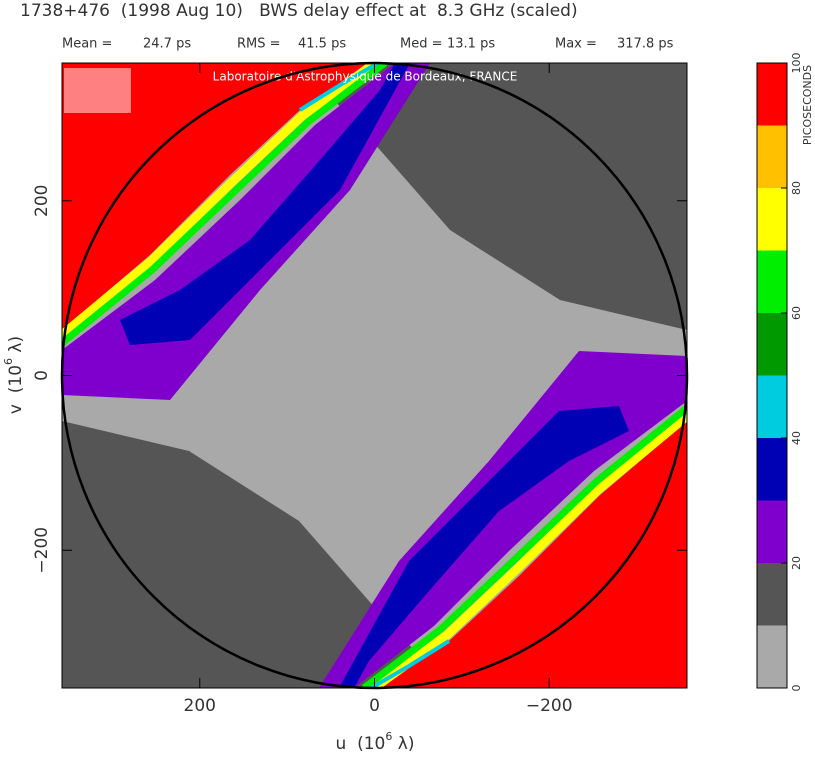  What do you see at coordinates (403, 744) in the screenshot?
I see `x-label-part: λ)` at bounding box center [403, 744].